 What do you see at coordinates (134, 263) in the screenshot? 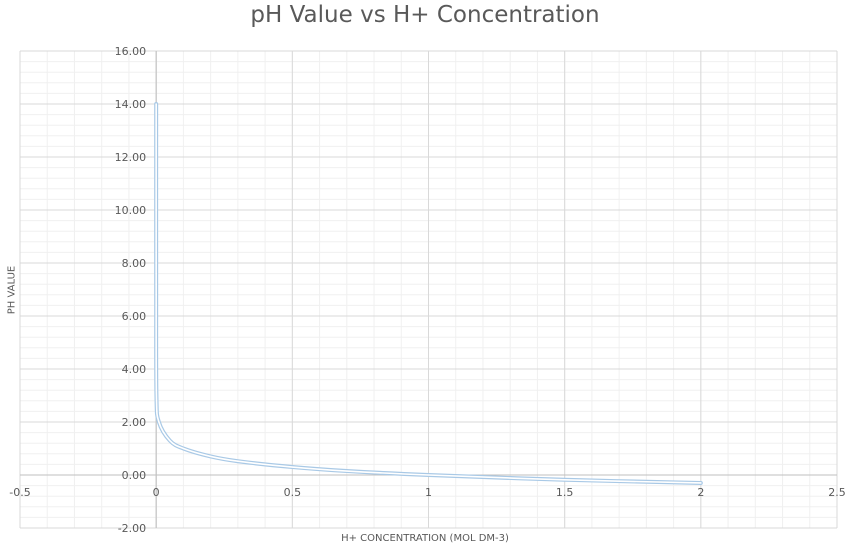
I see `y-tick-label: 8.00` at bounding box center [134, 263].